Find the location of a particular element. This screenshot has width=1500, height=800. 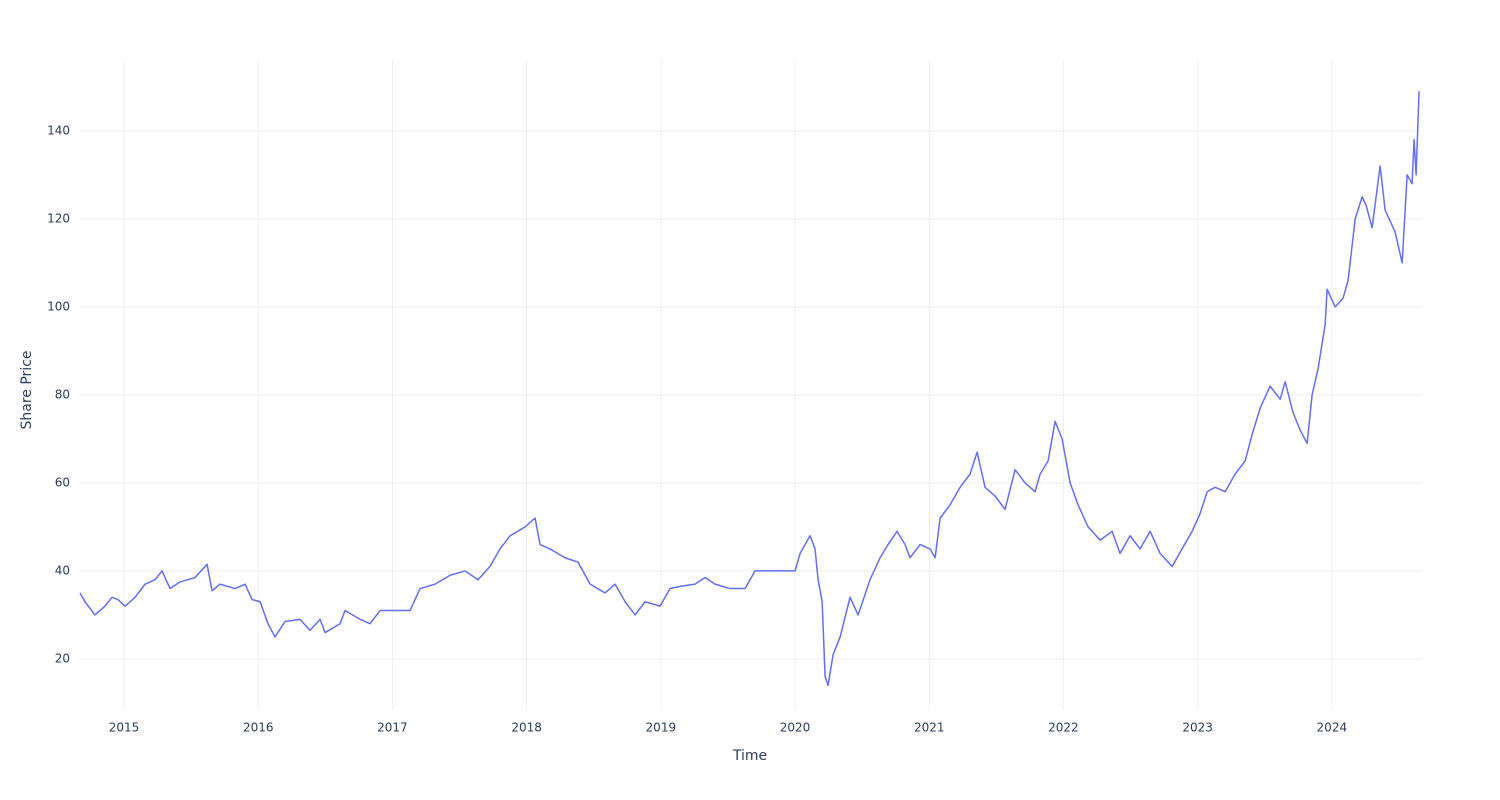

y-tick-label: 80 is located at coordinates (62, 394).